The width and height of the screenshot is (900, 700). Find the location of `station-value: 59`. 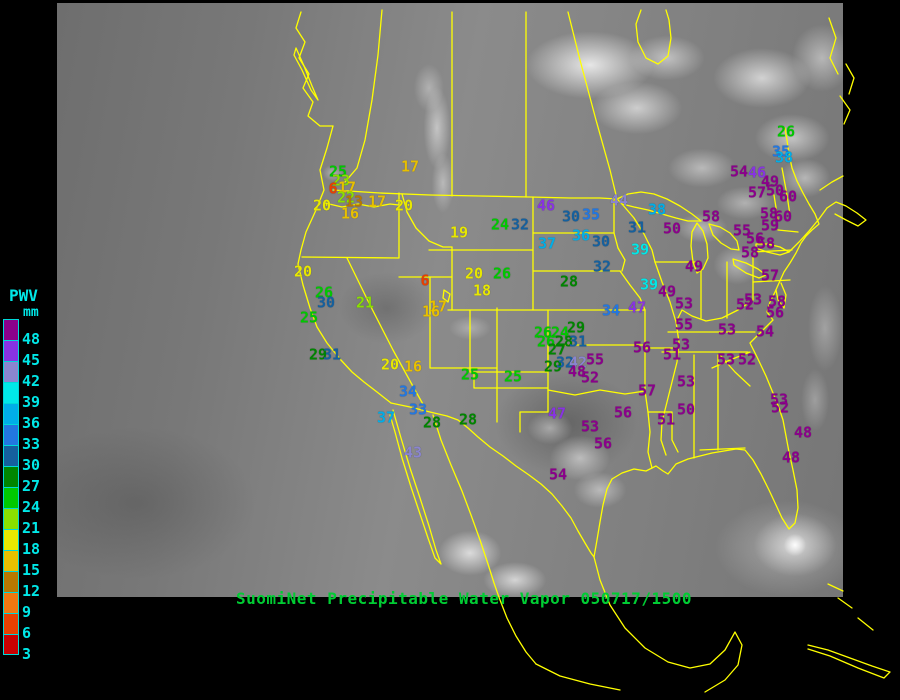

station-value: 59 is located at coordinates (770, 225).